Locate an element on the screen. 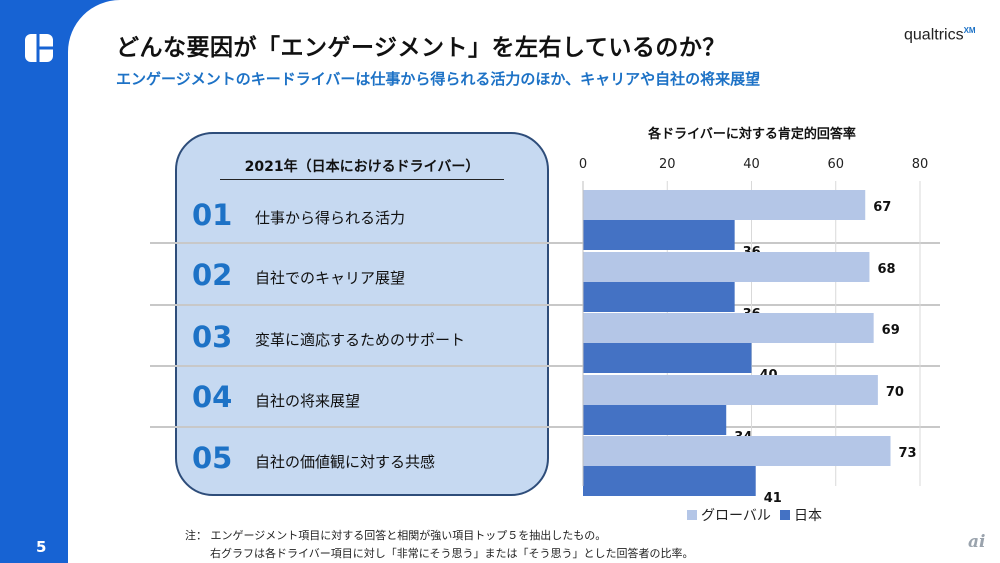 The height and width of the screenshot is (563, 1000). driver-label: 変革に適応するためのサポート is located at coordinates (360, 340).